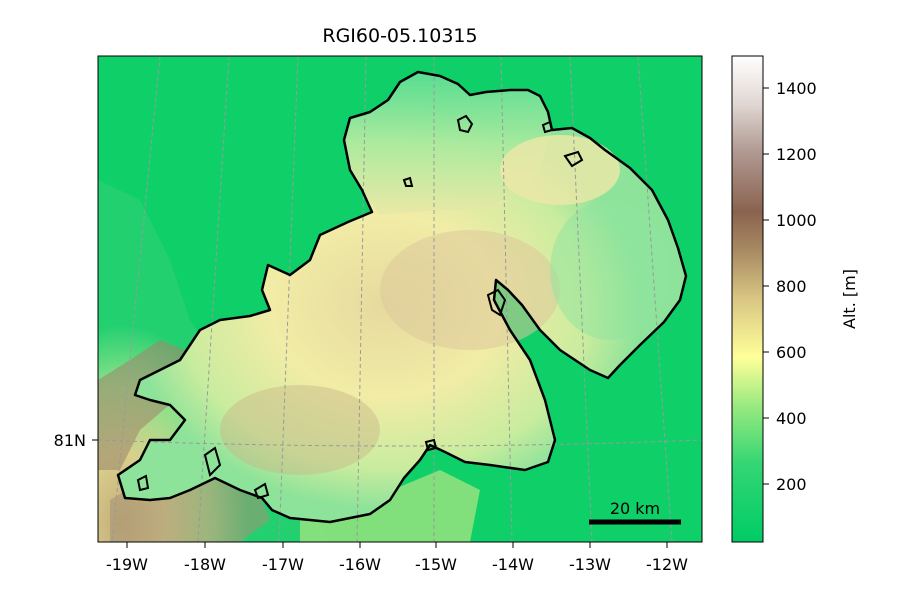  Describe the element at coordinates (436, 564) in the screenshot. I see `lon-label: -15W` at that location.